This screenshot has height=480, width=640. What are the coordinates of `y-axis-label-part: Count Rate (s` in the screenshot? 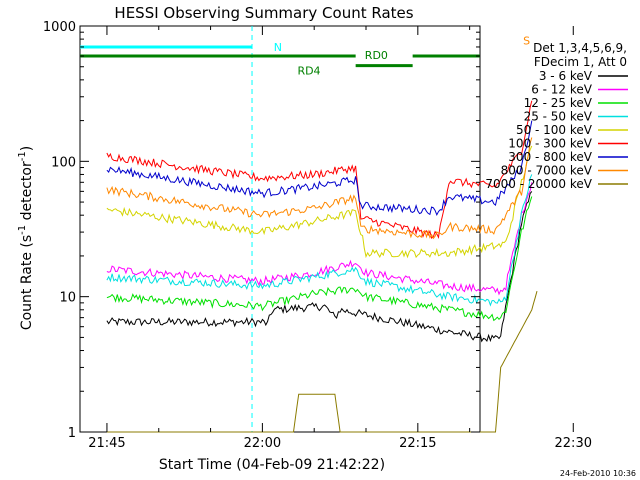 It's located at (27, 282).